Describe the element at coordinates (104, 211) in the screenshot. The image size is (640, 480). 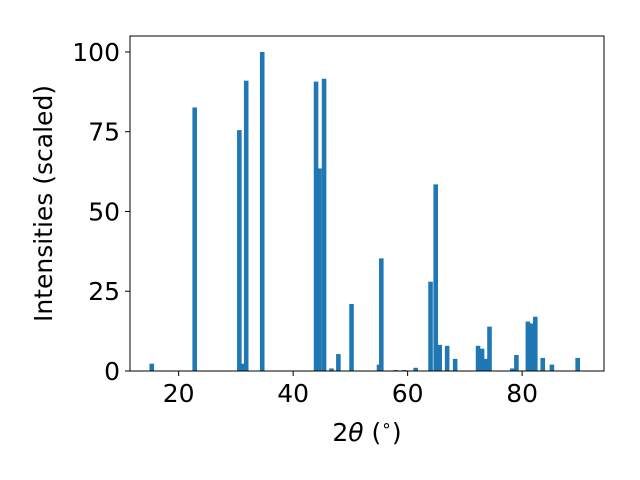
I see `y-tick-label: 50` at that location.